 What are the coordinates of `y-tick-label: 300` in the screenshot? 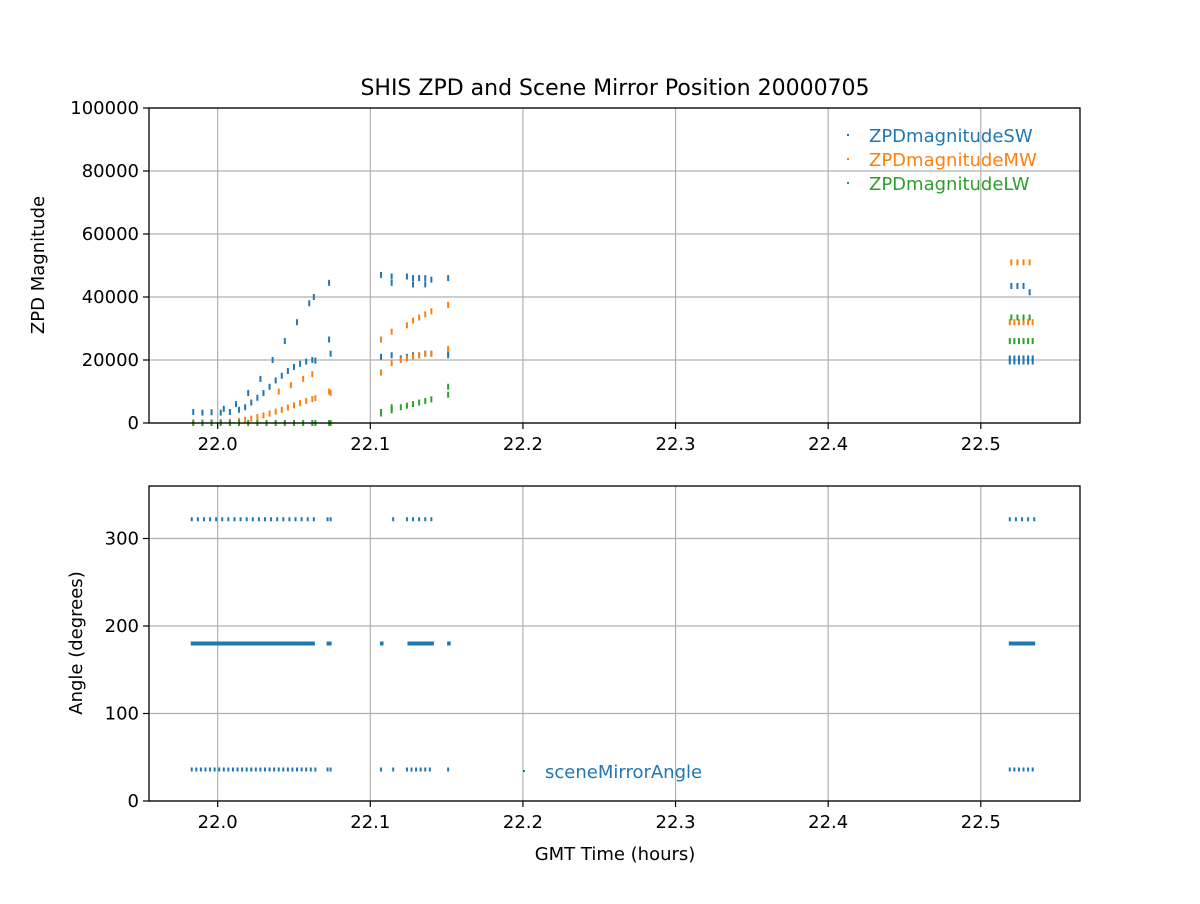 It's located at (122, 539).